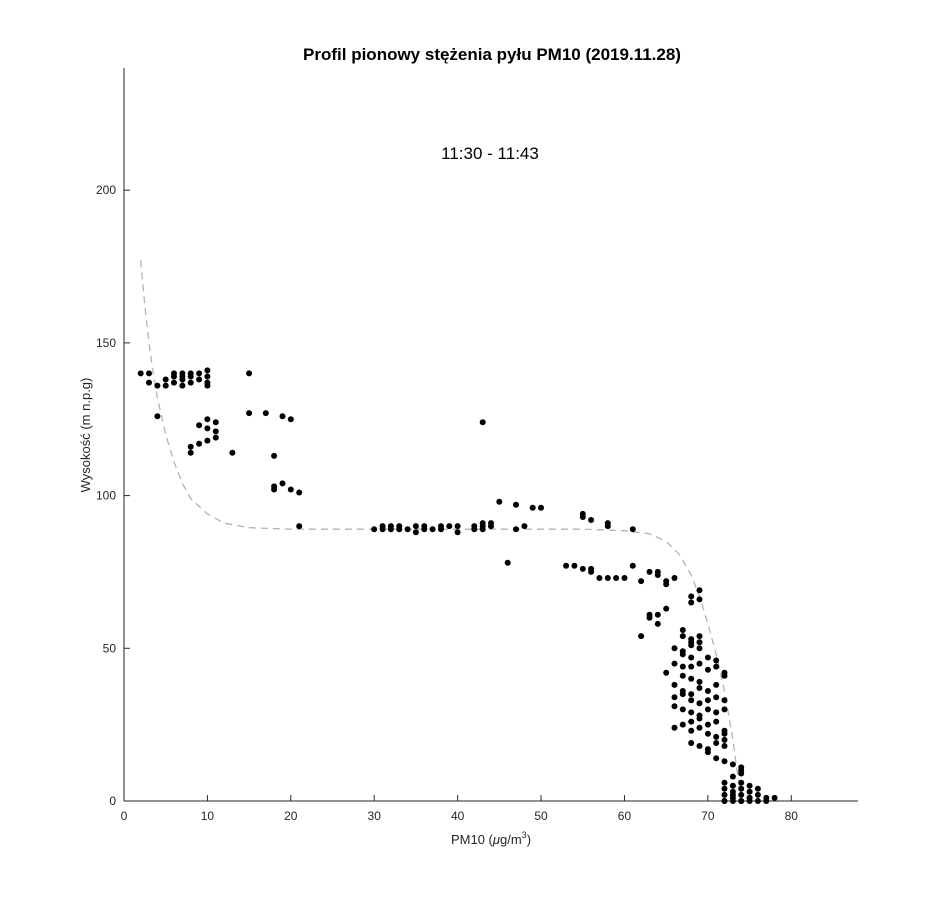 Image resolution: width=950 pixels, height=900 pixels. Describe the element at coordinates (458, 816) in the screenshot. I see `x-tick-label: 40` at that location.